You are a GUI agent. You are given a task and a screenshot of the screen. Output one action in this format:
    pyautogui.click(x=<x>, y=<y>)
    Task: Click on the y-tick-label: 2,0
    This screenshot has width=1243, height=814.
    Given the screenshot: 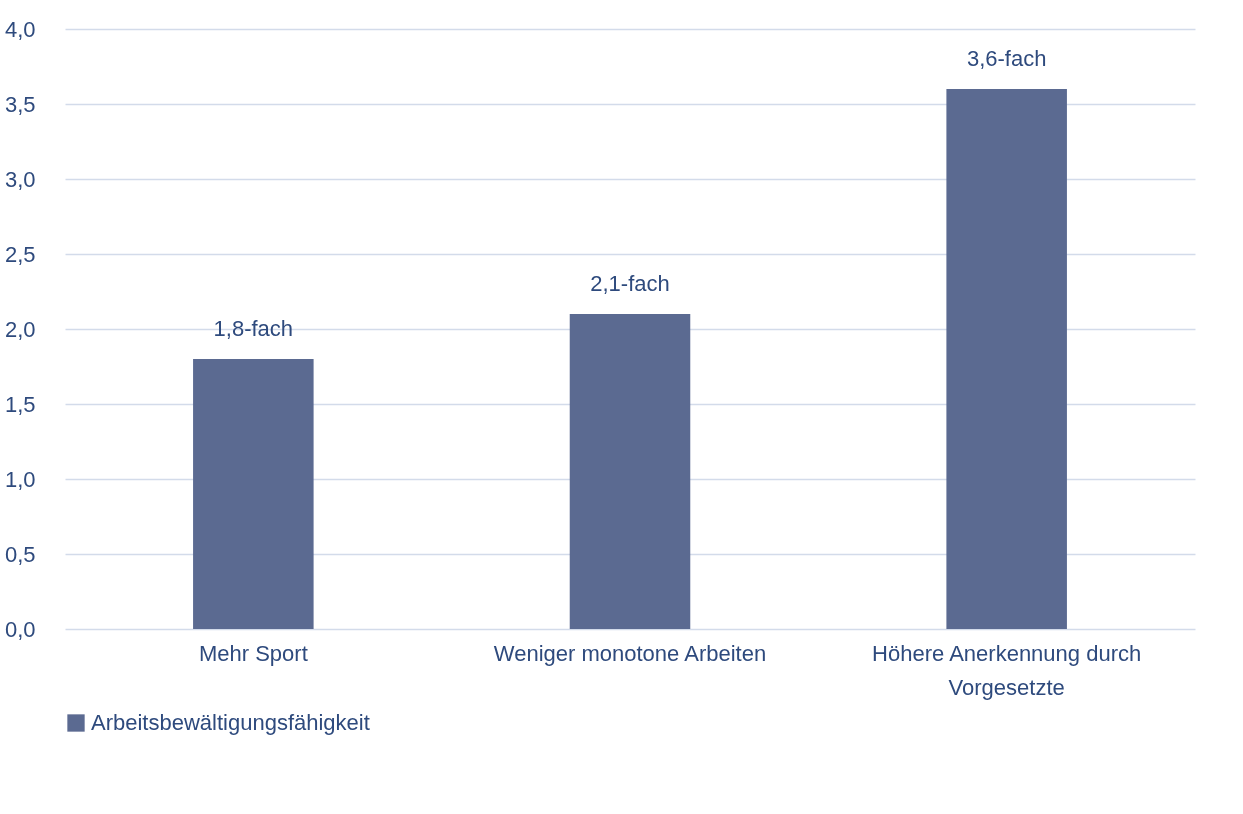 What is the action you would take?
    pyautogui.click(x=20, y=329)
    